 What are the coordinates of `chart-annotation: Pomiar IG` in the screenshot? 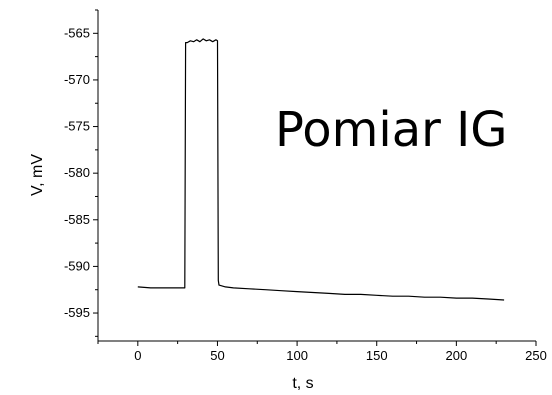 It's located at (391, 130).